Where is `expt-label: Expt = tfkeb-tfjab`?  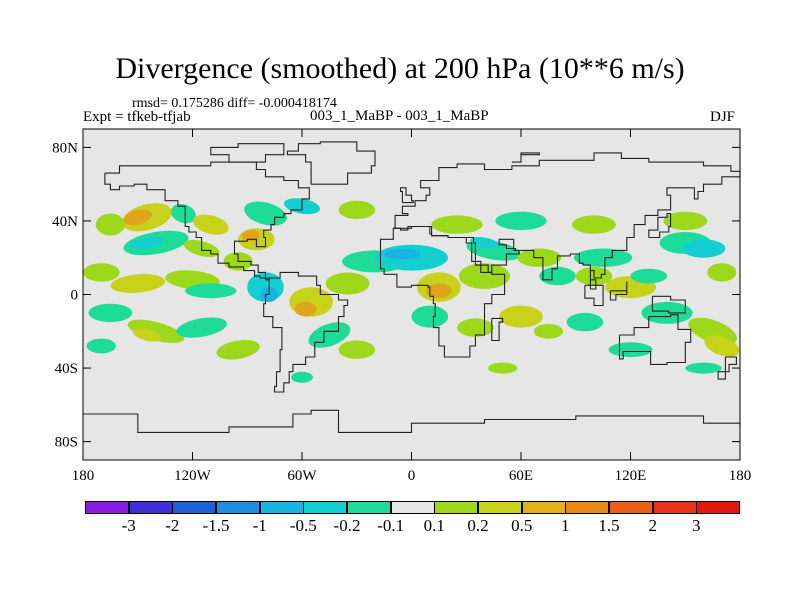 expt-label: Expt = tfkeb-tfjab is located at coordinates (137, 117).